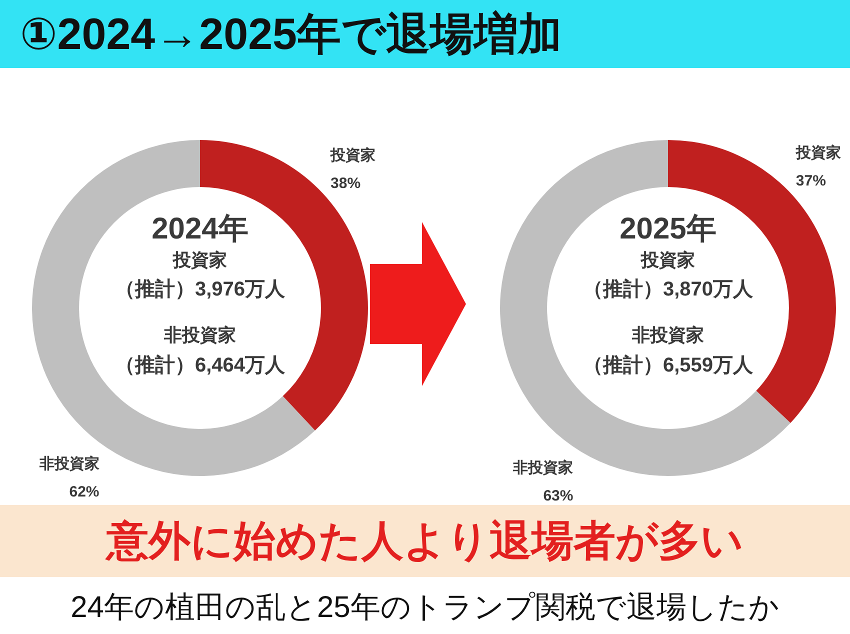  I want to click on data-label: 38%, so click(345, 183).